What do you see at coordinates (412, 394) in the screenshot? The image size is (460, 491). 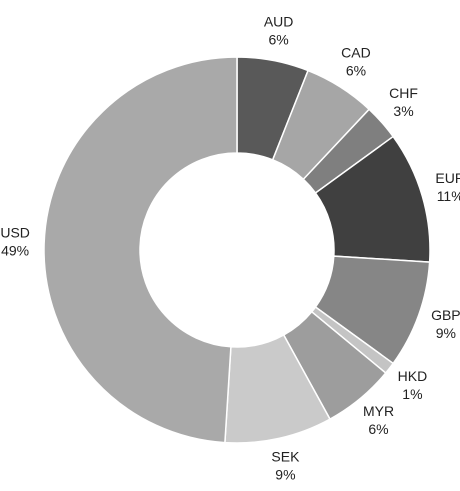 I see `slice-value-label: 1%` at bounding box center [412, 394].